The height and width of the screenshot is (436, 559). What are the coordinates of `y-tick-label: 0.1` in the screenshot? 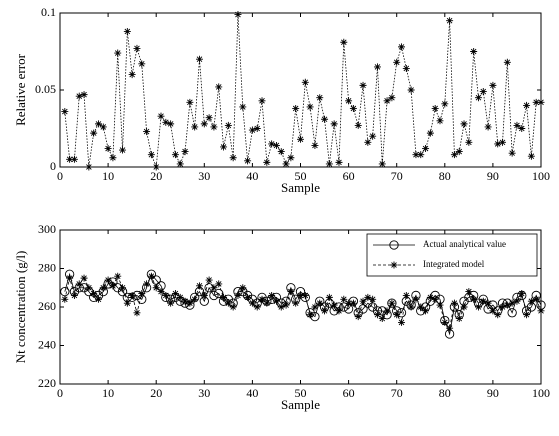 It's located at (48, 12).